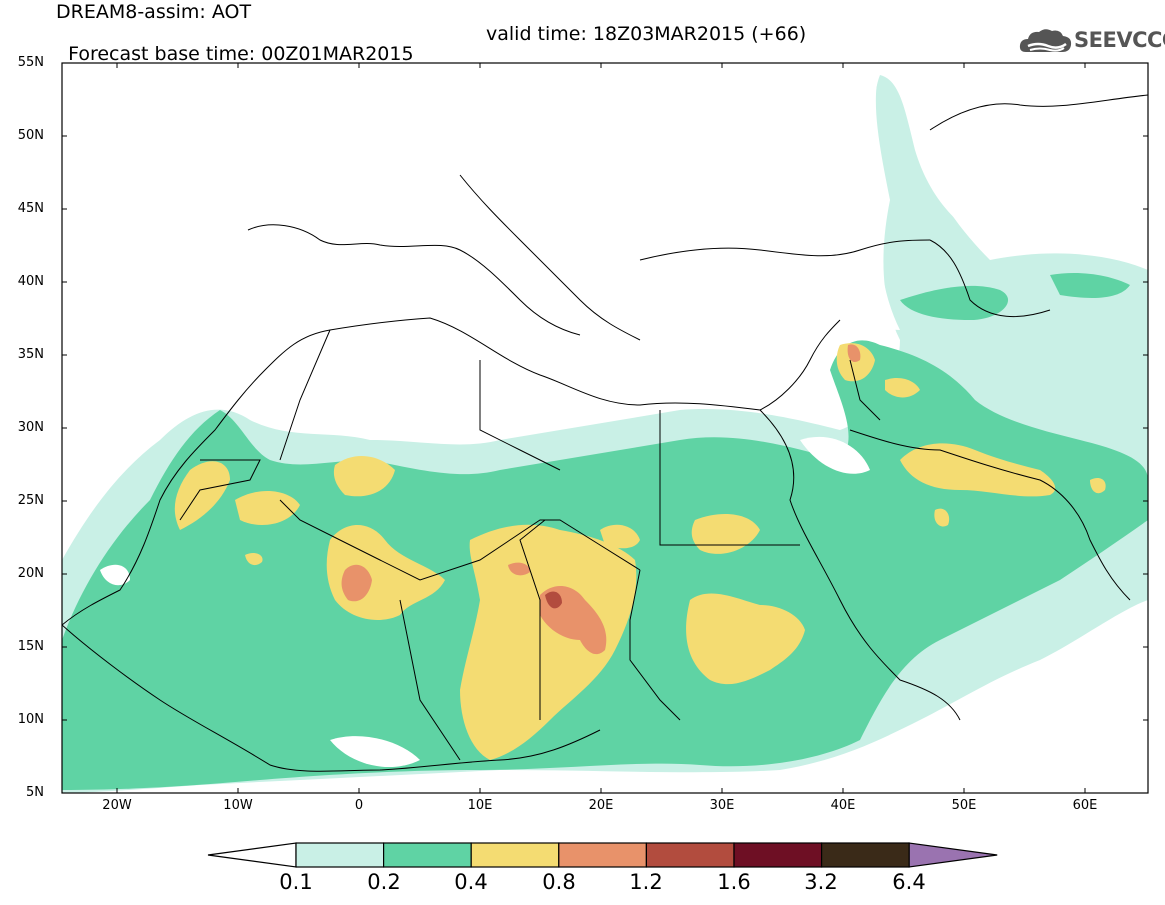  I want to click on colorbar-label: 0.4, so click(471, 882).